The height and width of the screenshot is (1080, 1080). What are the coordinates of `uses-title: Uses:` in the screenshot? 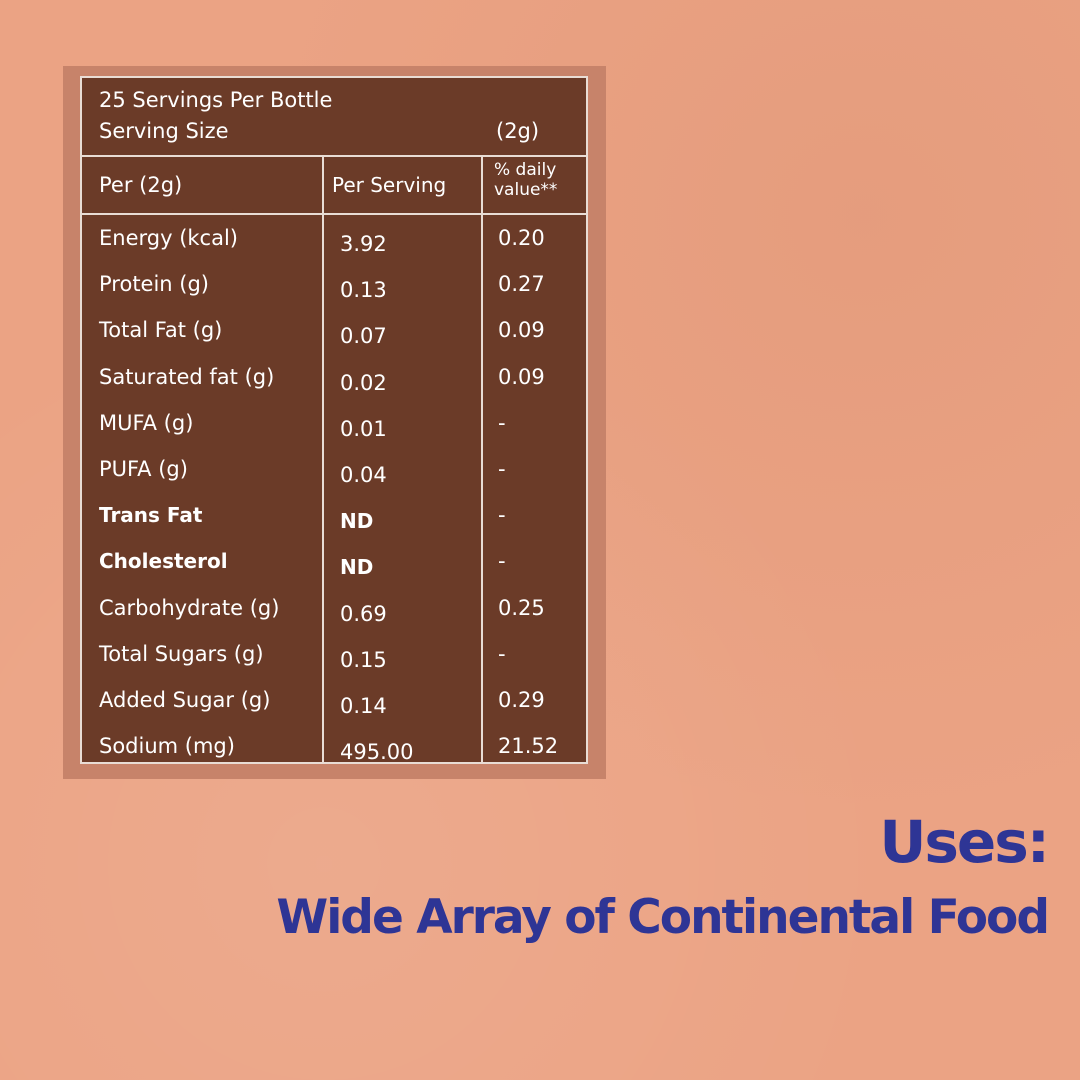 It's located at (964, 842).